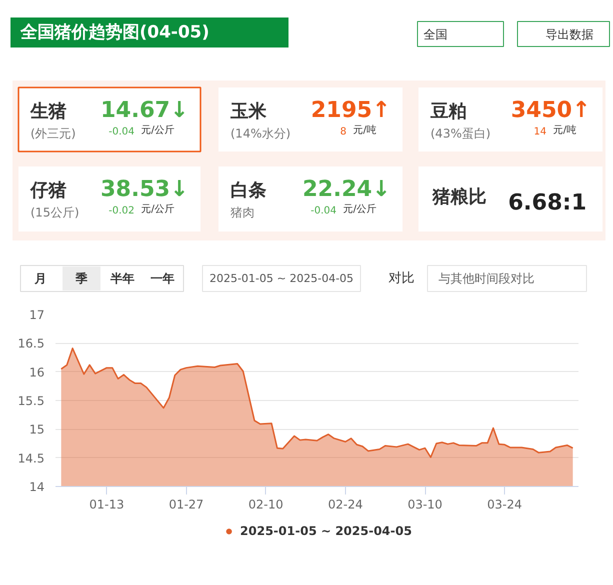  I want to click on text: 8, so click(343, 132).